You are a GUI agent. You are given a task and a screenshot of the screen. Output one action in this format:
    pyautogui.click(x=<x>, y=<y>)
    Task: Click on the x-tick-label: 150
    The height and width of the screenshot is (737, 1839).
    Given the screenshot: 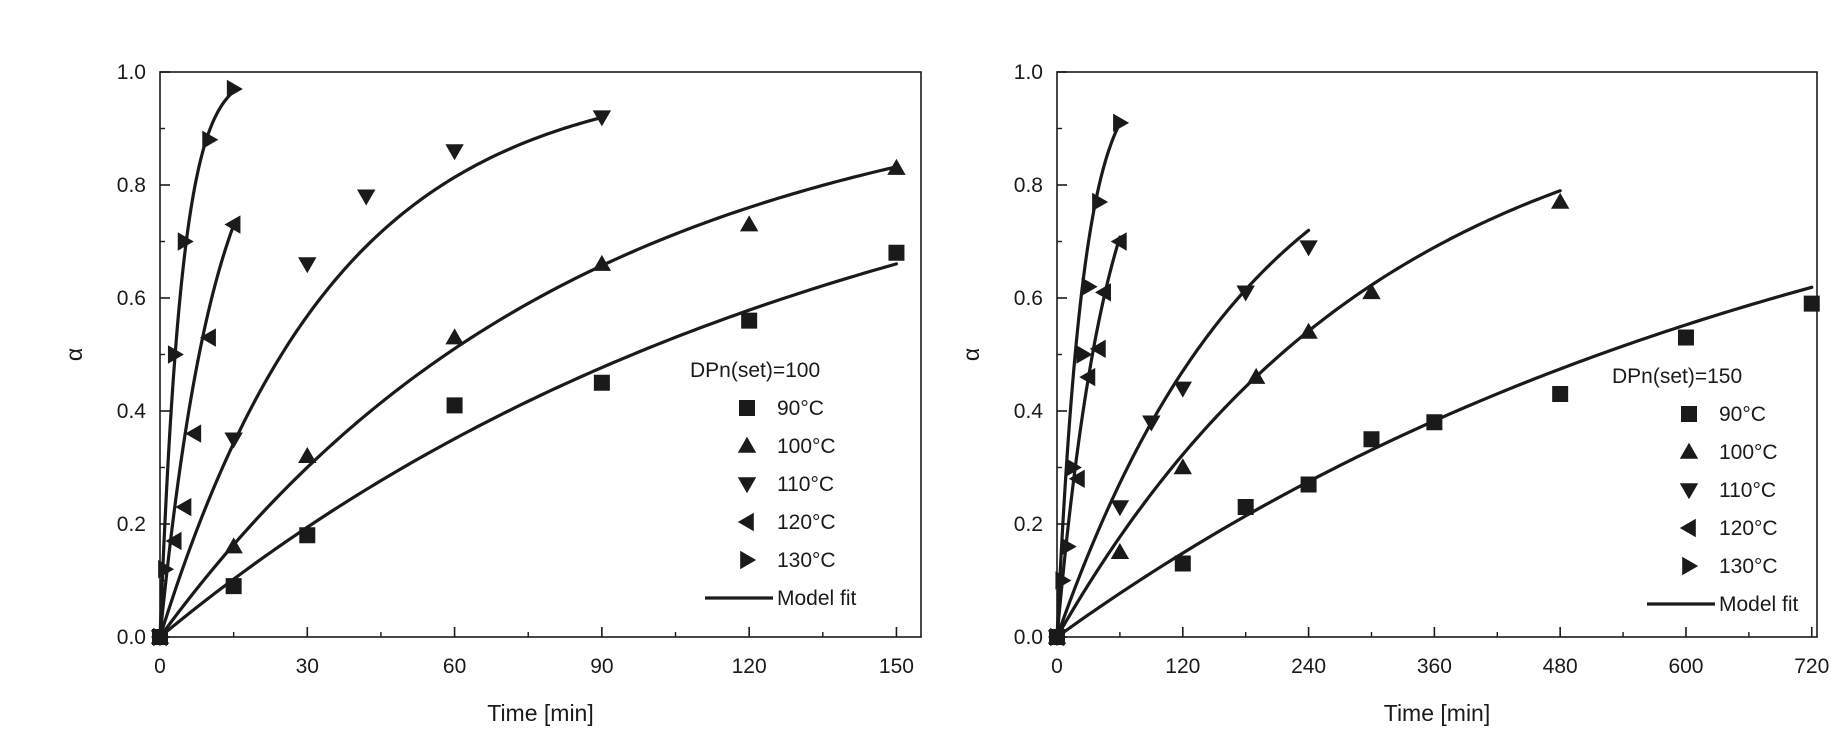 What is the action you would take?
    pyautogui.click(x=896, y=666)
    